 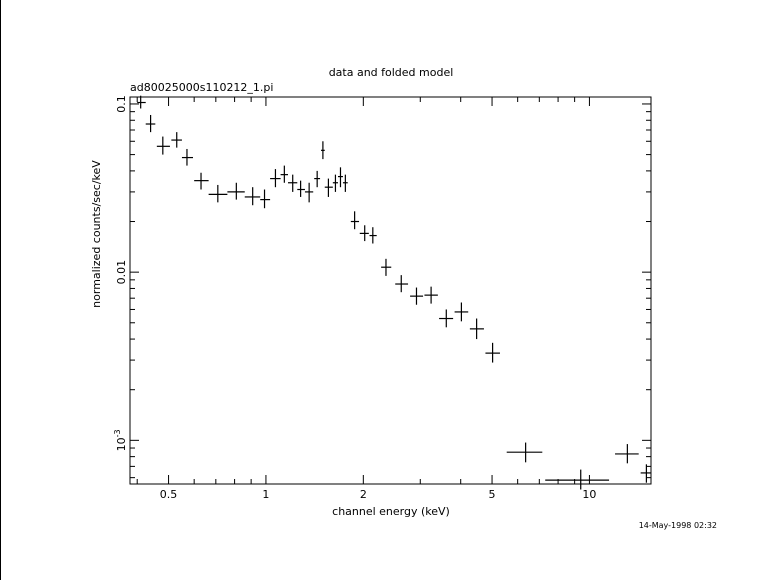 What do you see at coordinates (120, 440) in the screenshot?
I see `y-tick-label: 10-3` at bounding box center [120, 440].